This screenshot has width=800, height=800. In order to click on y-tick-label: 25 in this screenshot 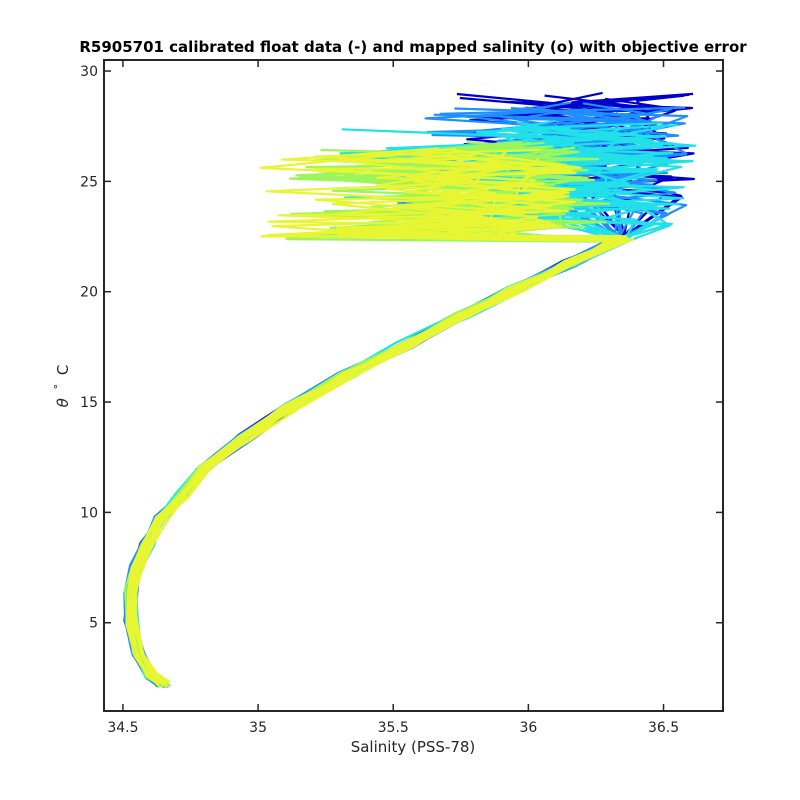, I will do `click(89, 182)`.